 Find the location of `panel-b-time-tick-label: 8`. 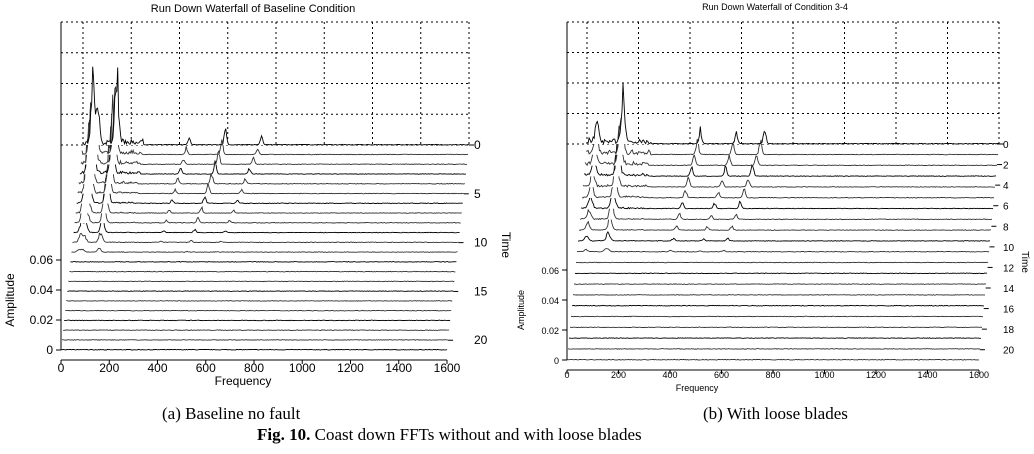

panel-b-time-tick-label: 8 is located at coordinates (1006, 227).